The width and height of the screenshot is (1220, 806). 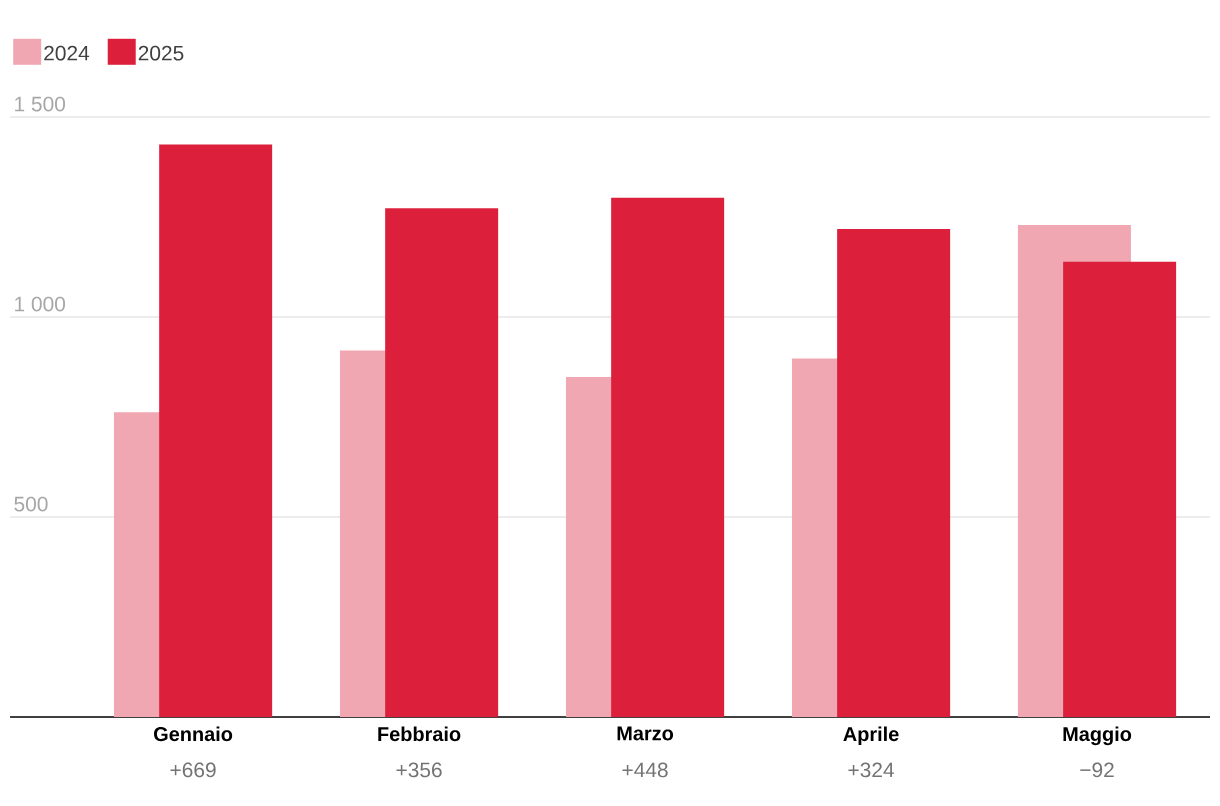 What do you see at coordinates (193, 734) in the screenshot?
I see `x-tick-label: Gennaio` at bounding box center [193, 734].